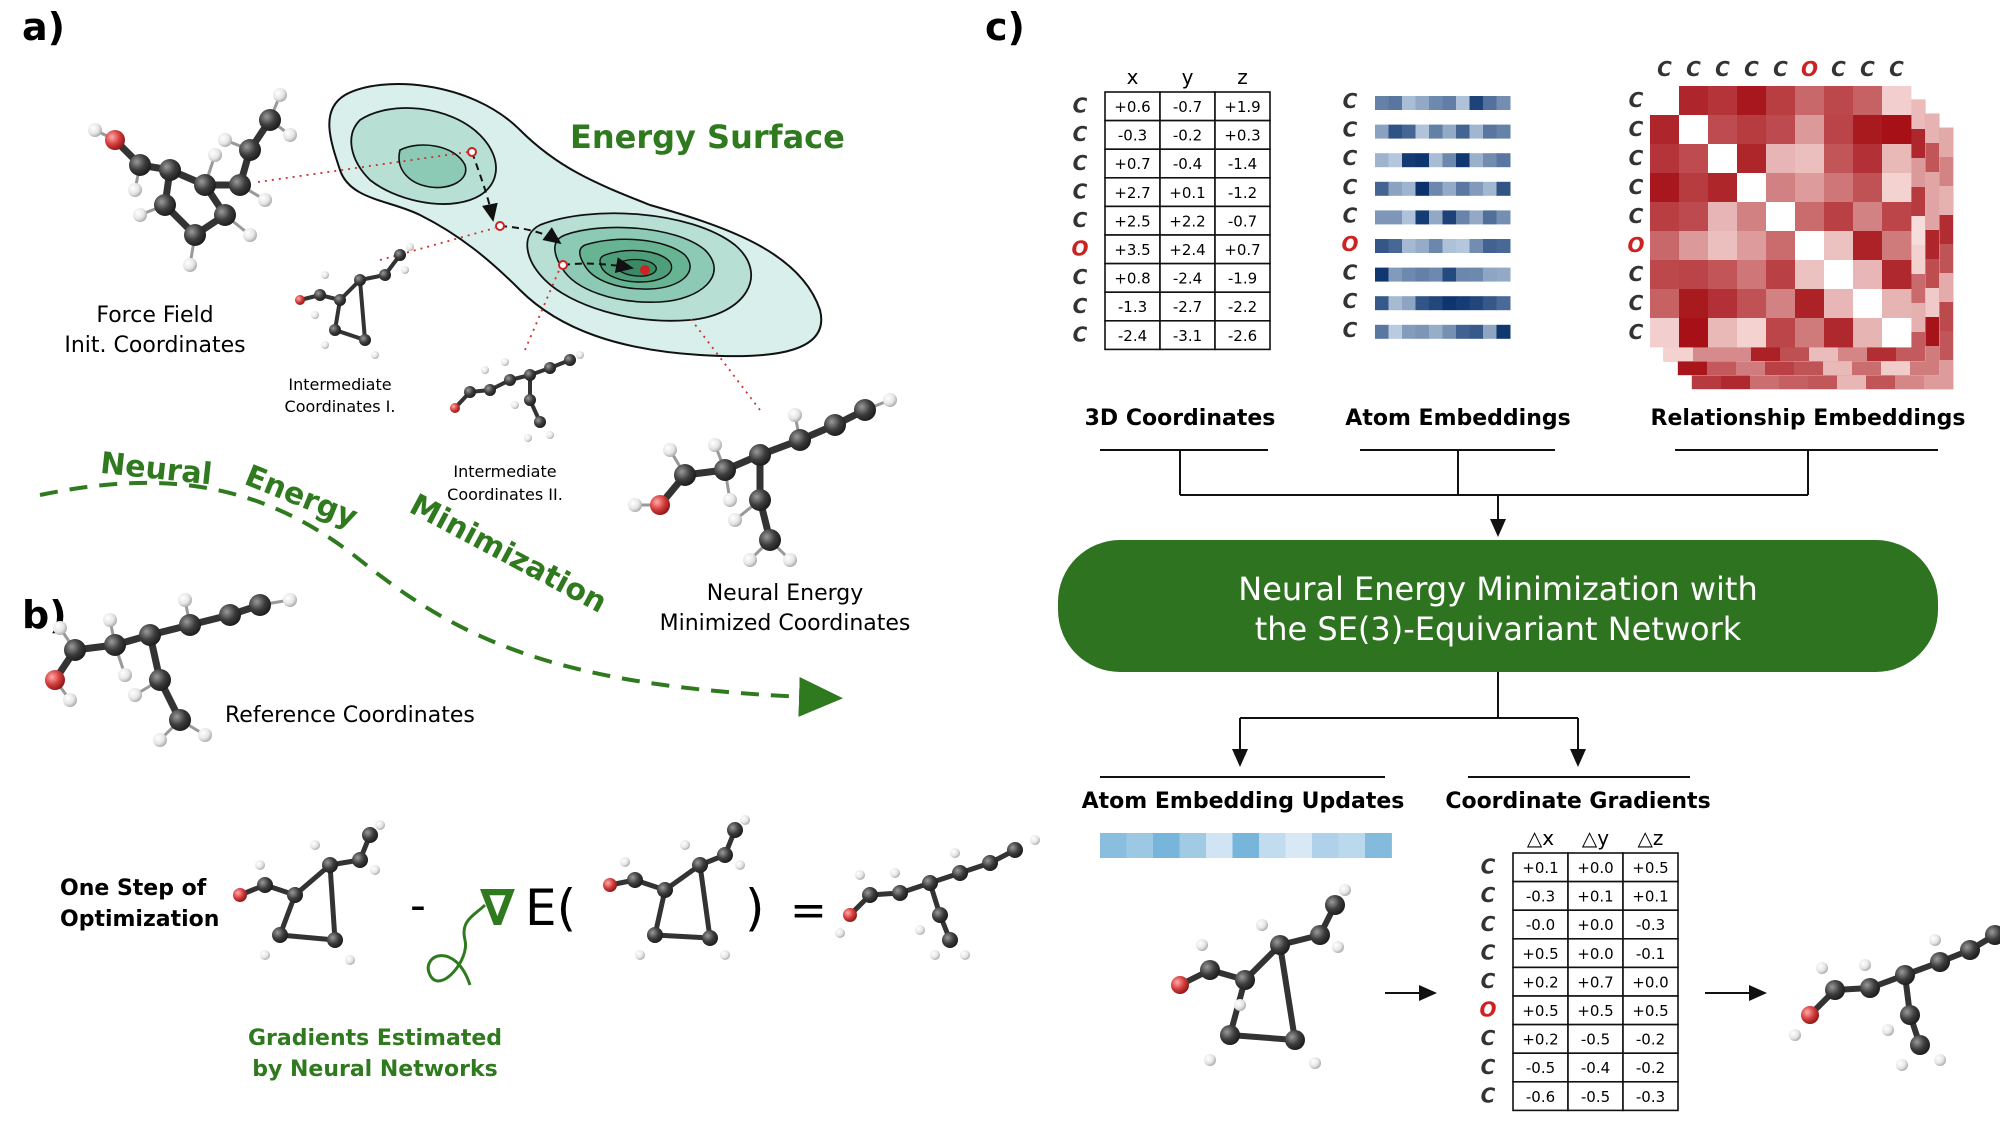  I want to click on gradient-value: +0.5, so click(1650, 868).